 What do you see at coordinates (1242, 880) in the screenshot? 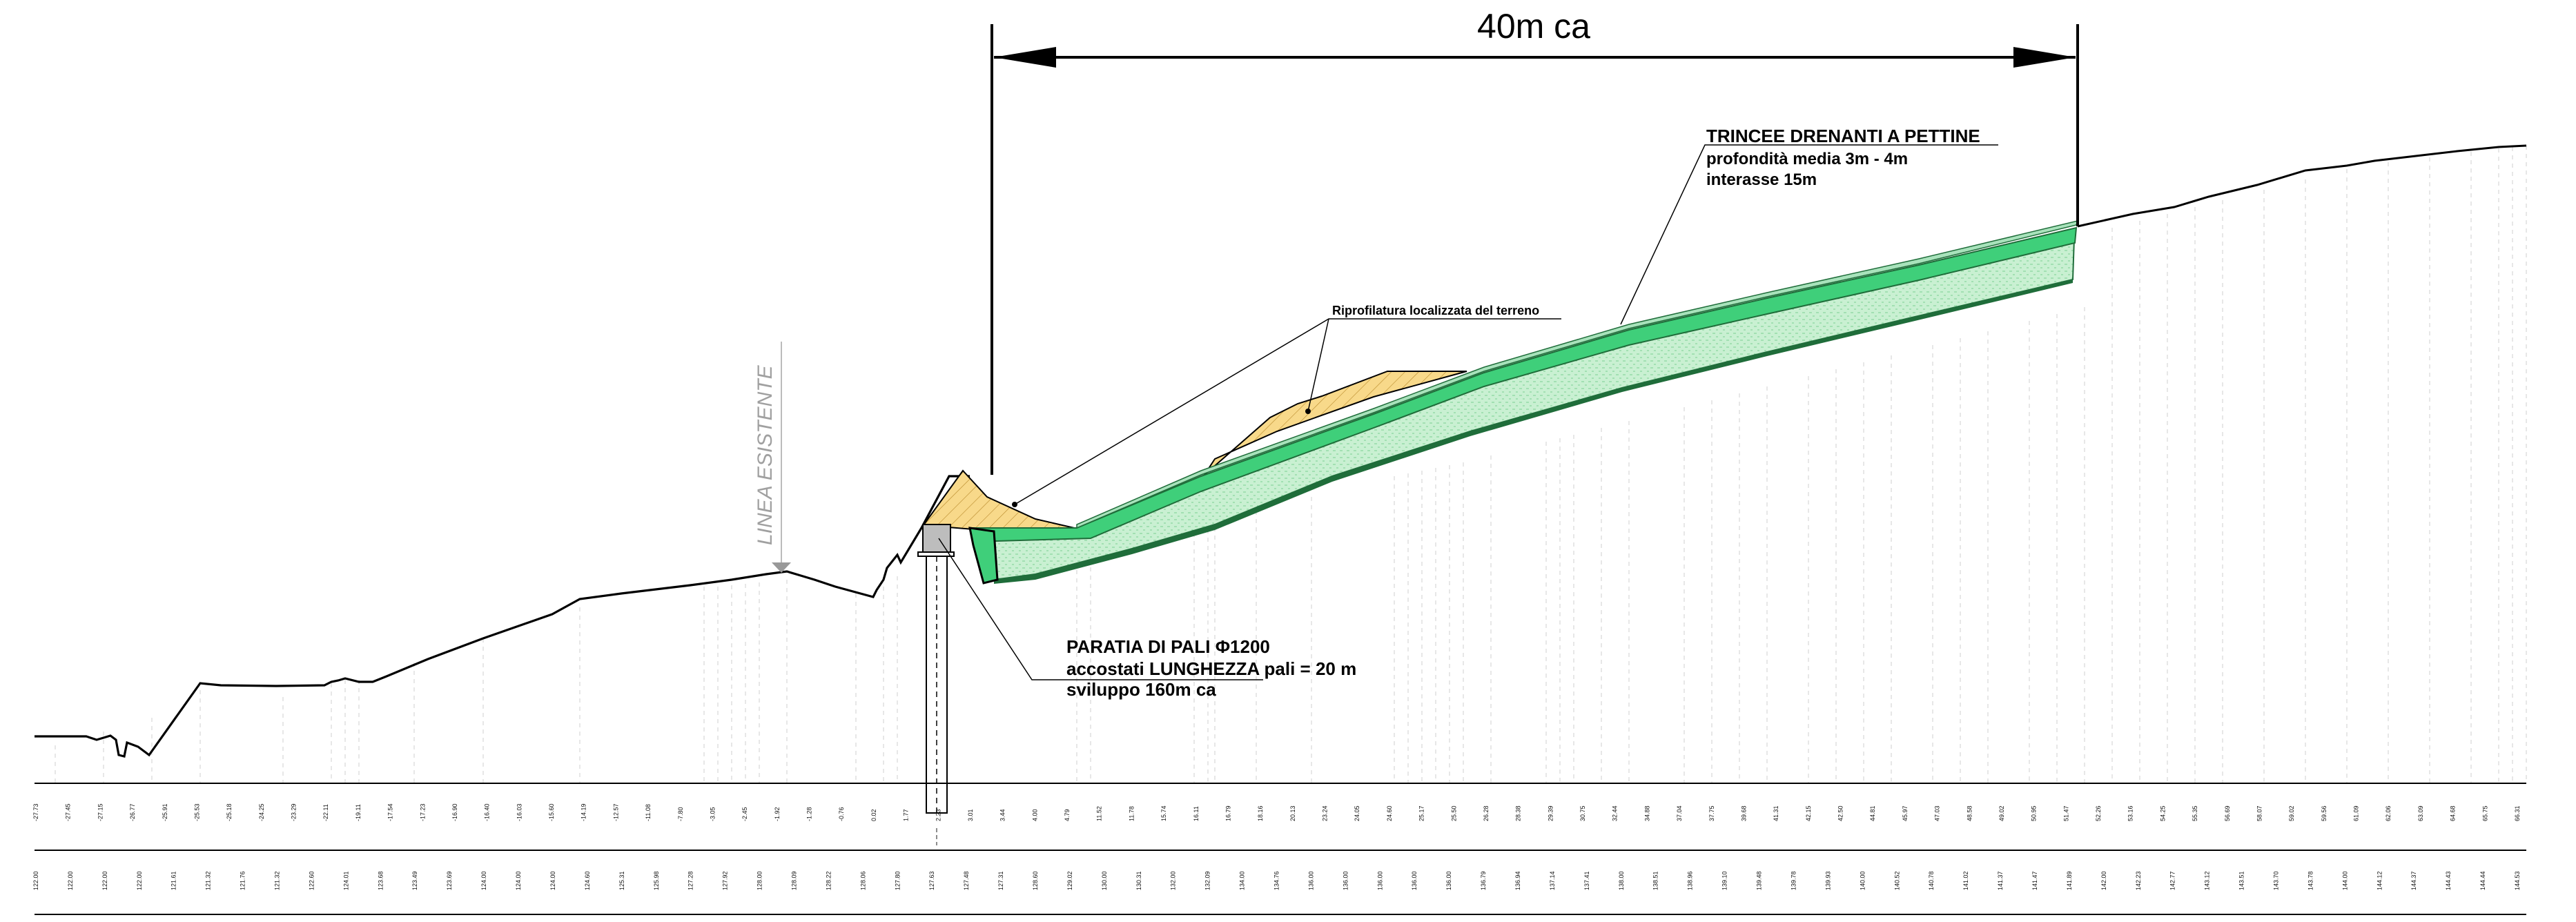
I see `table-cell: 134.00` at bounding box center [1242, 880].